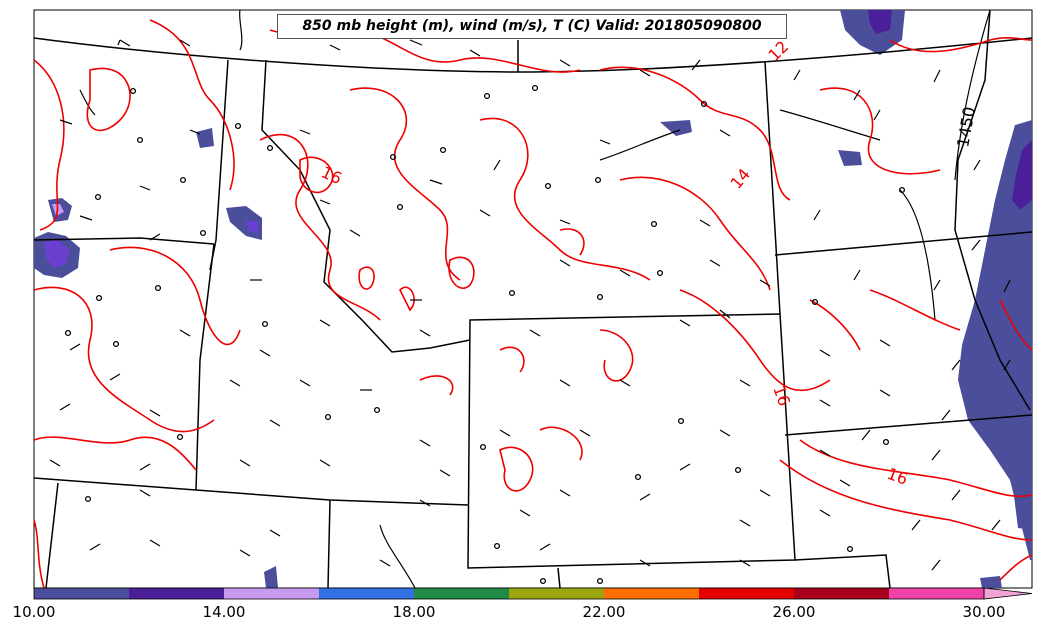  Describe the element at coordinates (414, 612) in the screenshot. I see `colorbar-tick-label: 18.00` at that location.